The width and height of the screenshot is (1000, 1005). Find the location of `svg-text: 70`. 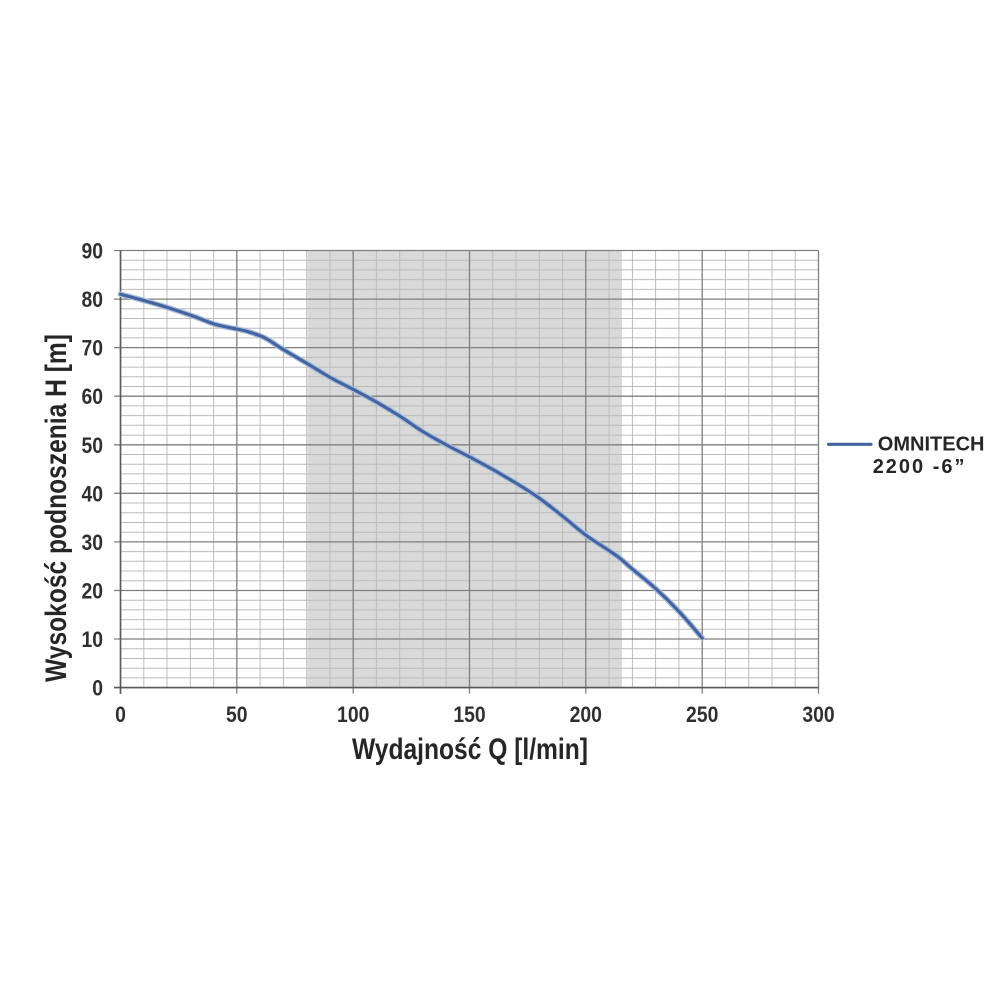

svg-text: 70 is located at coordinates (92, 348).